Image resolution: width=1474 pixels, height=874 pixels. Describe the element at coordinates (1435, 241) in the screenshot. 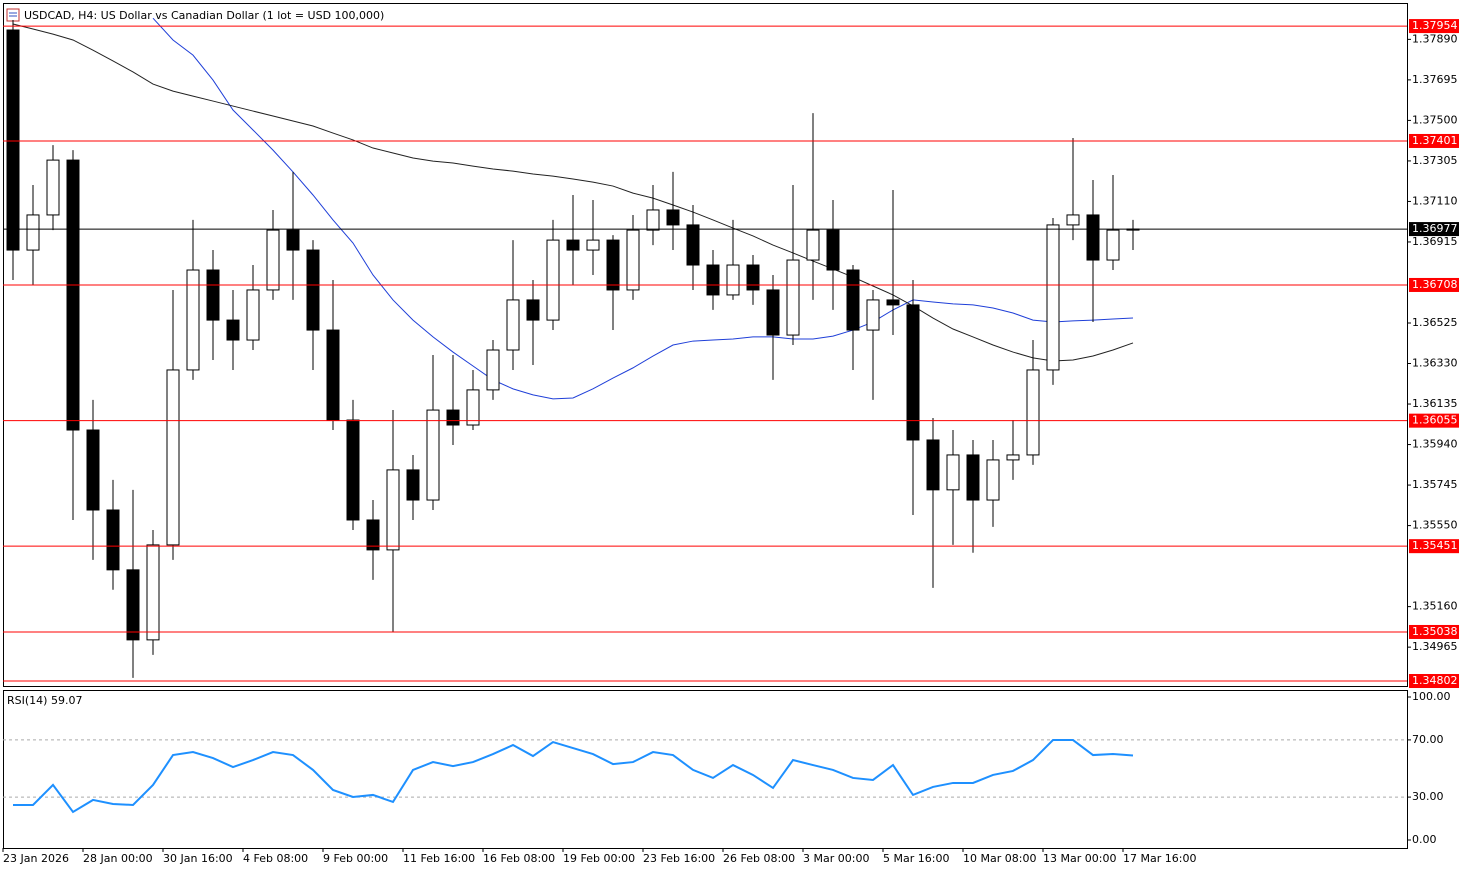

I see `y-tick-label: 1.36915` at that location.